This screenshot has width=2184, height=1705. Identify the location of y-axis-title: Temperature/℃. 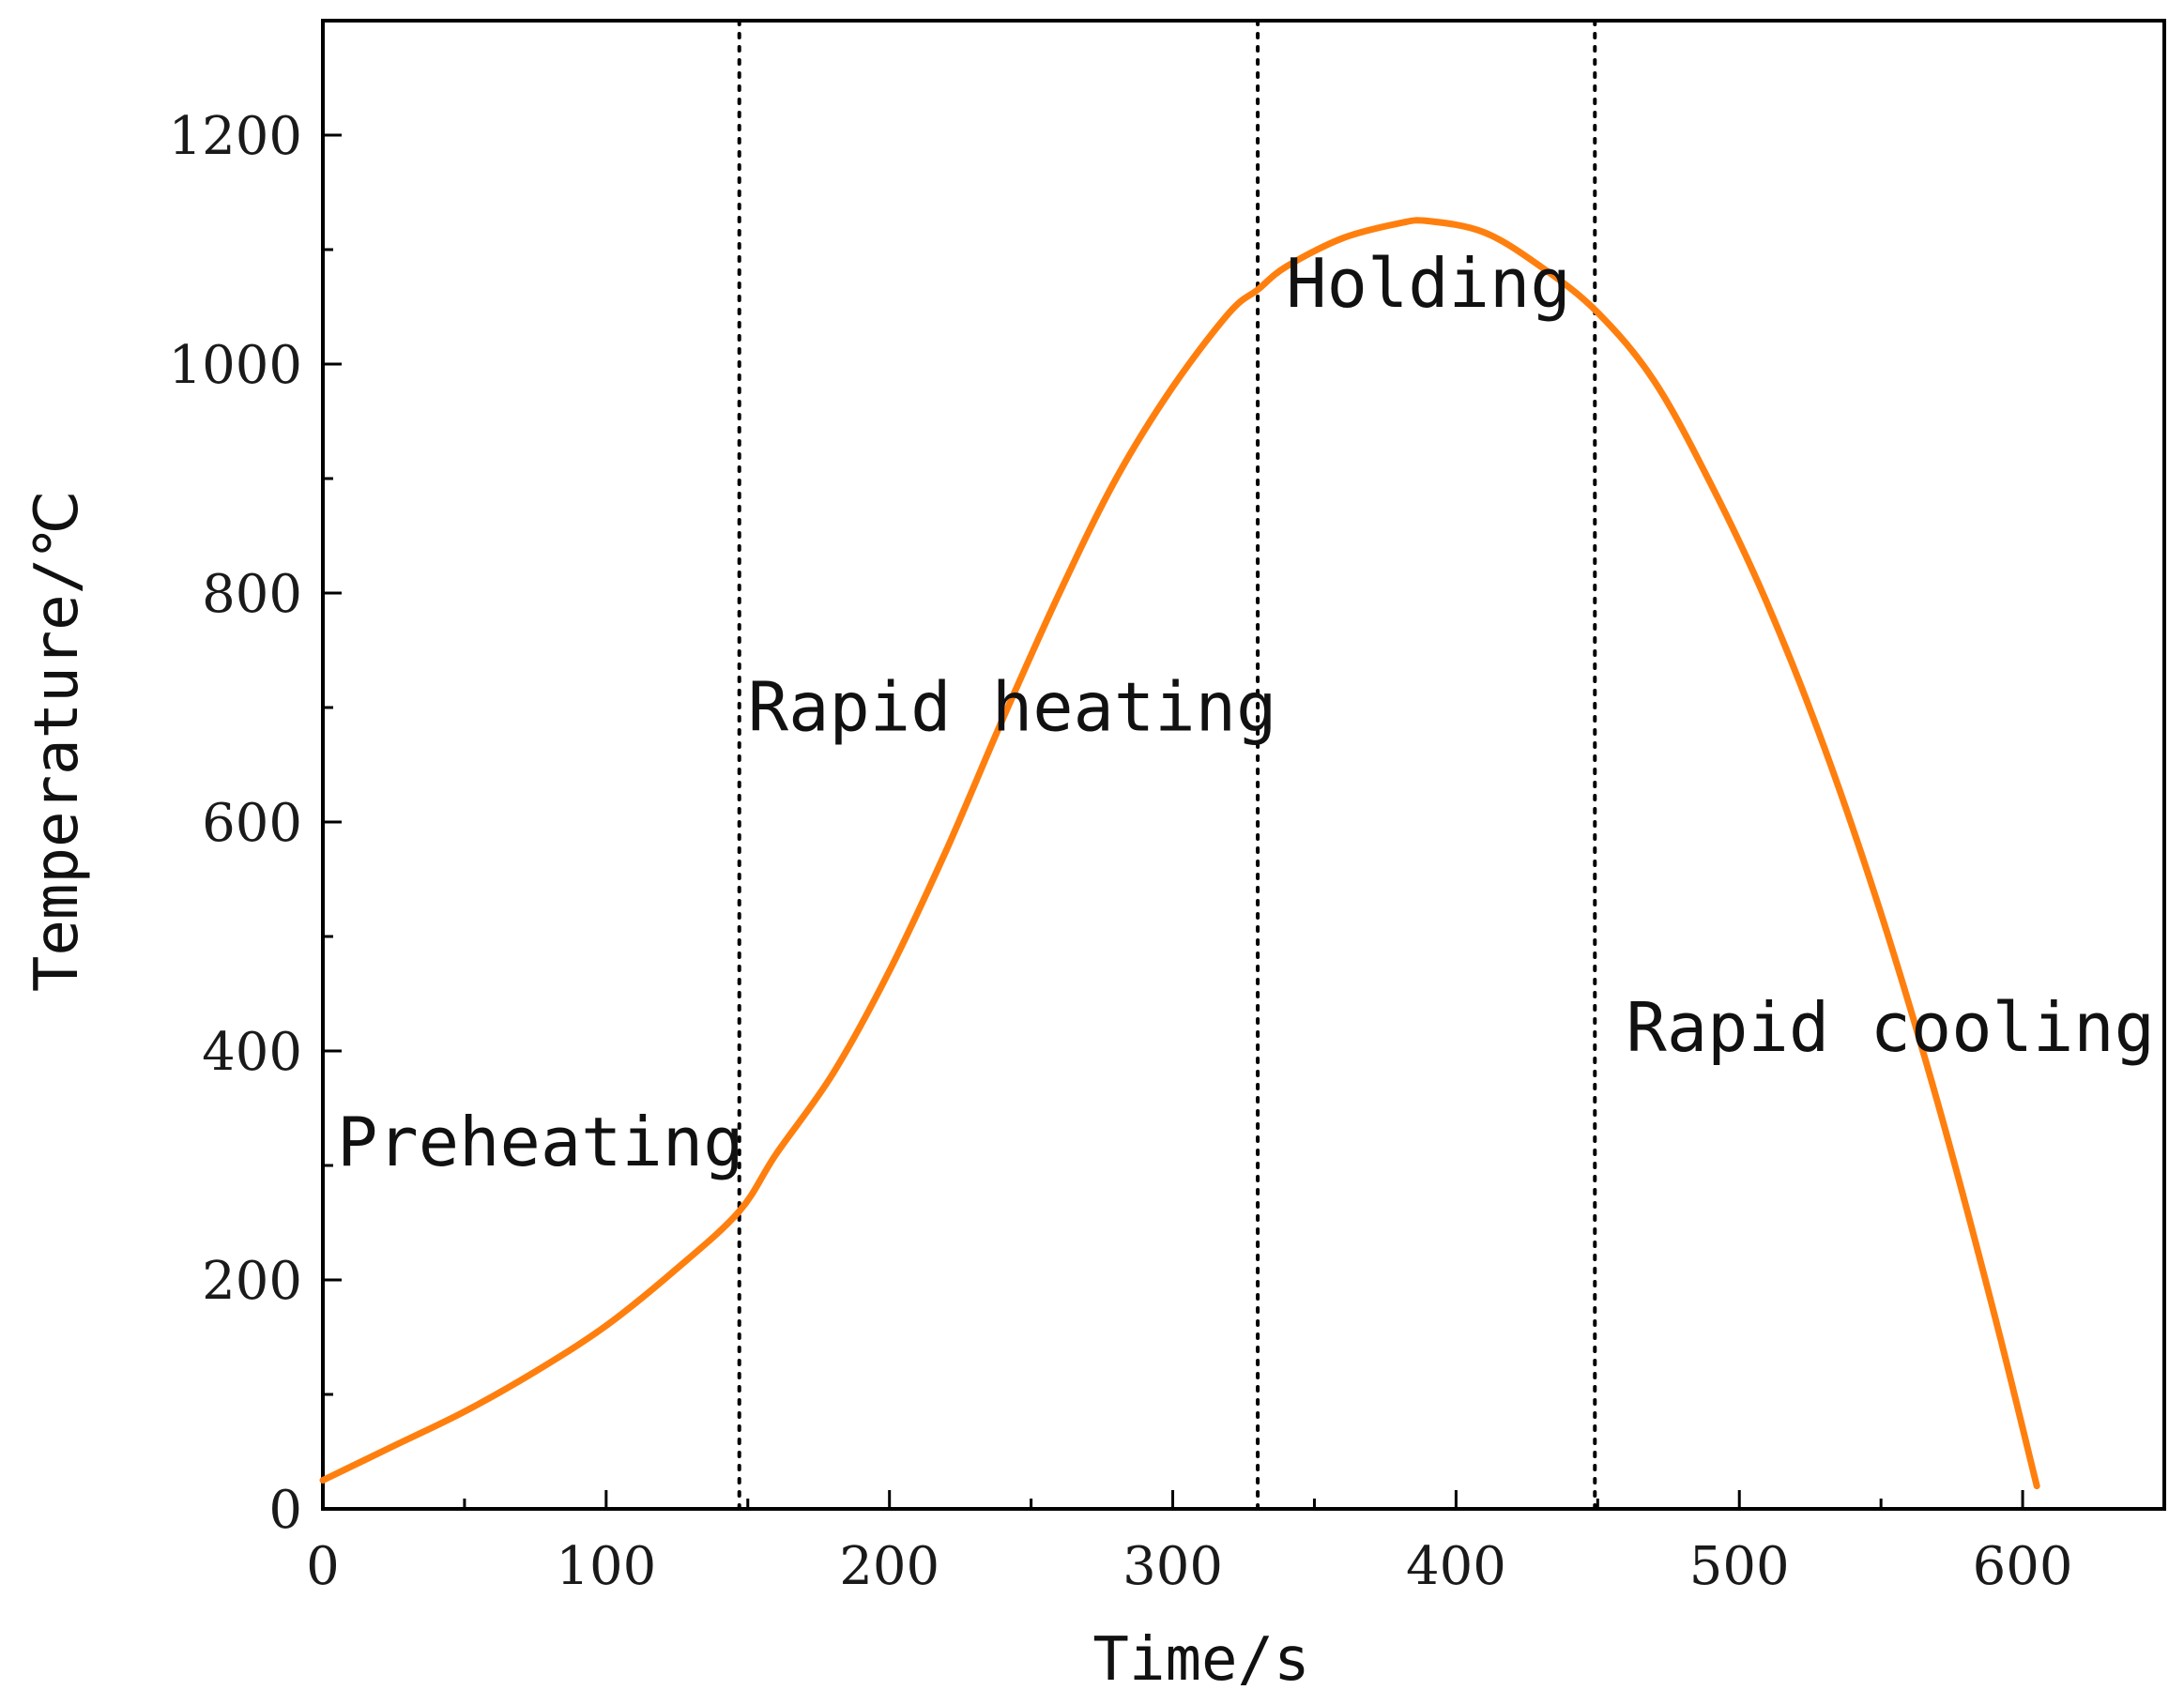
(57, 741).